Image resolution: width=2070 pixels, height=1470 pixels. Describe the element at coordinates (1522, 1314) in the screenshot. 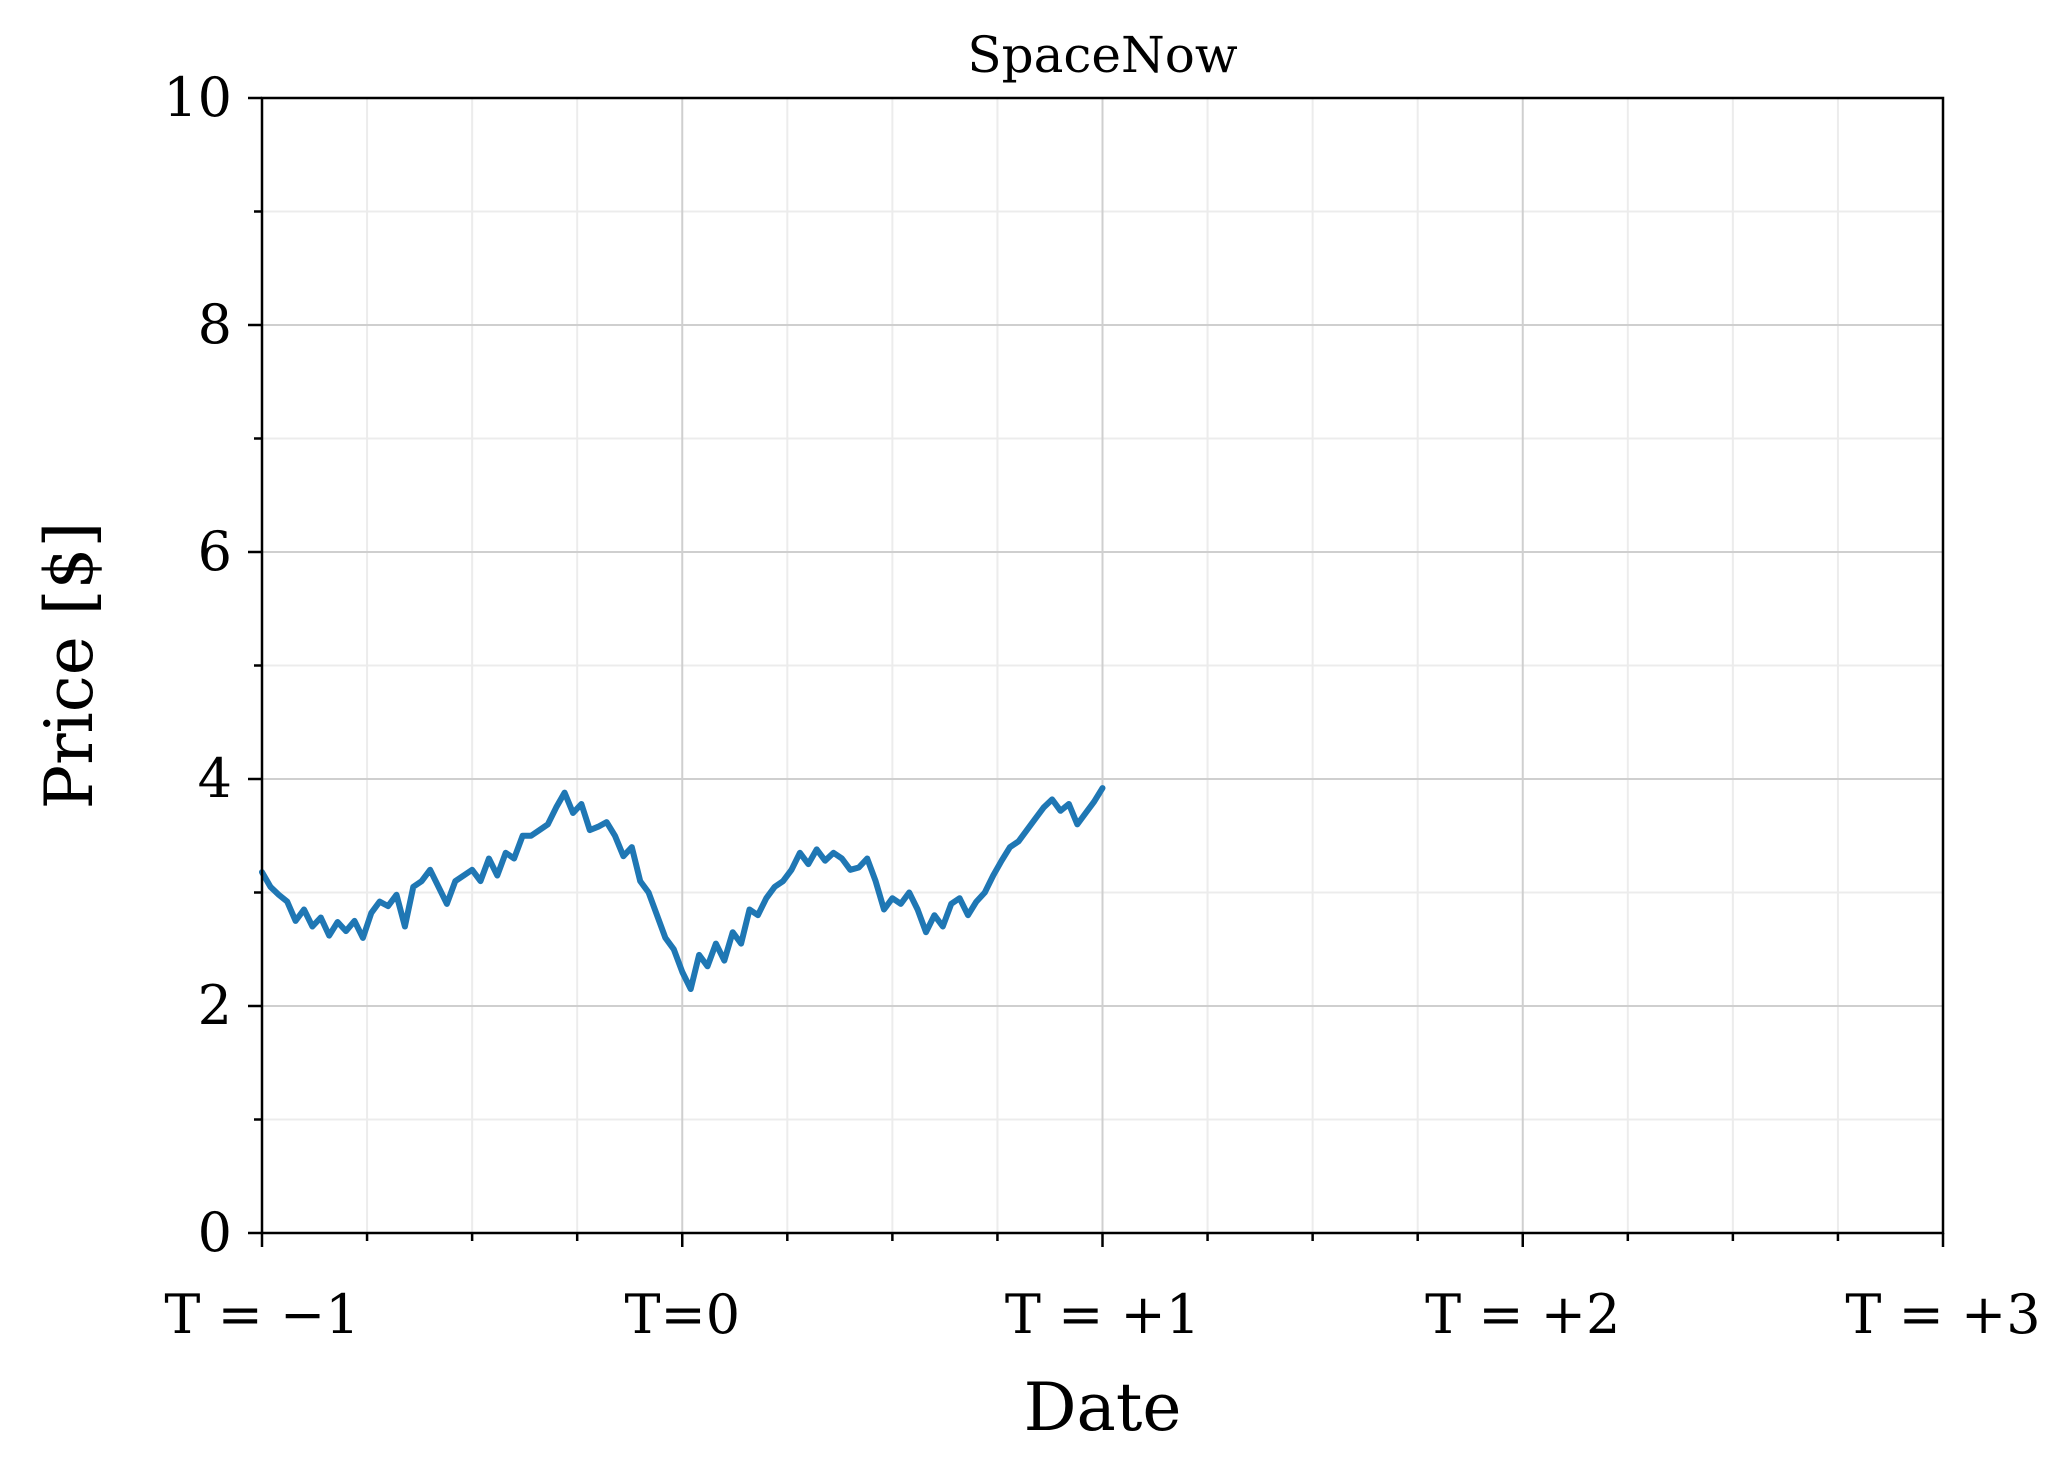

I see `x-tick-label: T = +2` at that location.